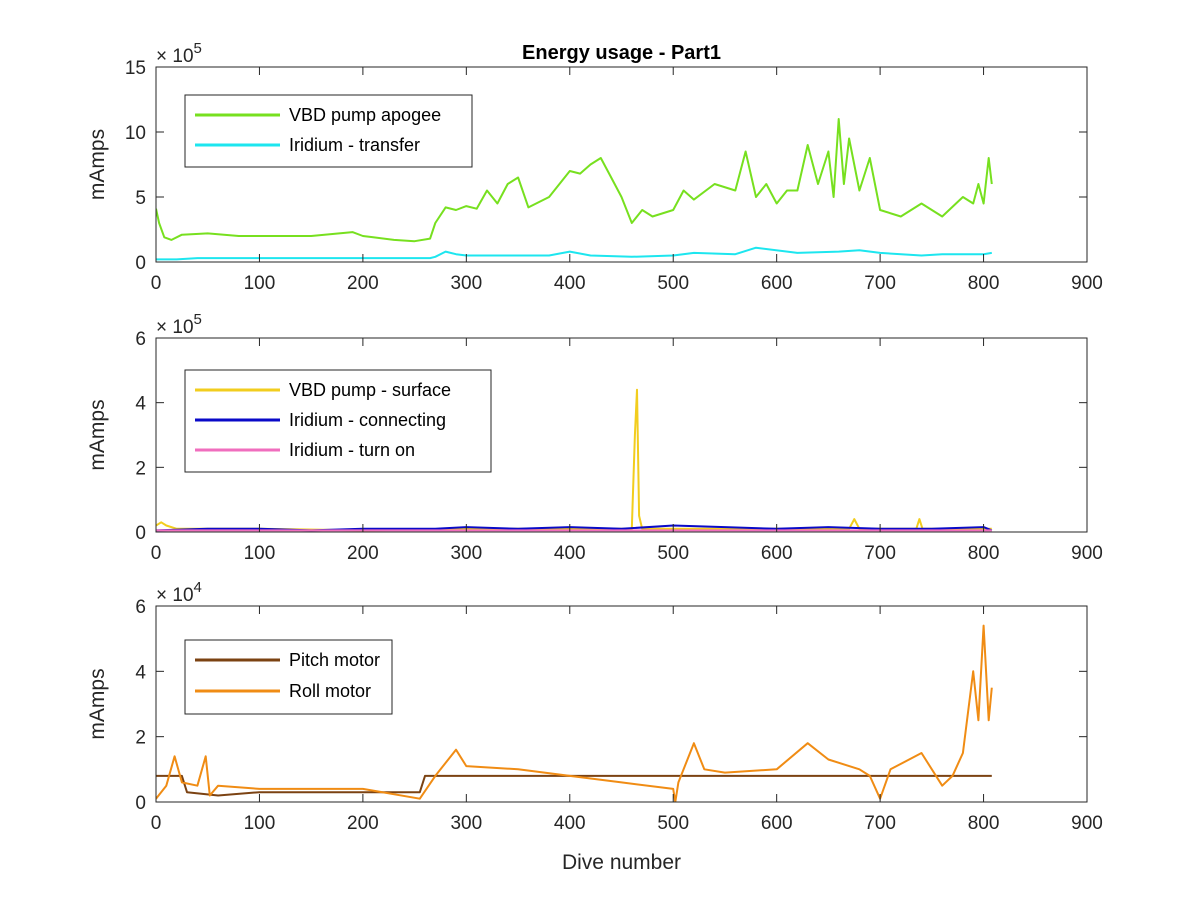  I want to click on legend-entry-label: Iridium - turn on, so click(352, 450).